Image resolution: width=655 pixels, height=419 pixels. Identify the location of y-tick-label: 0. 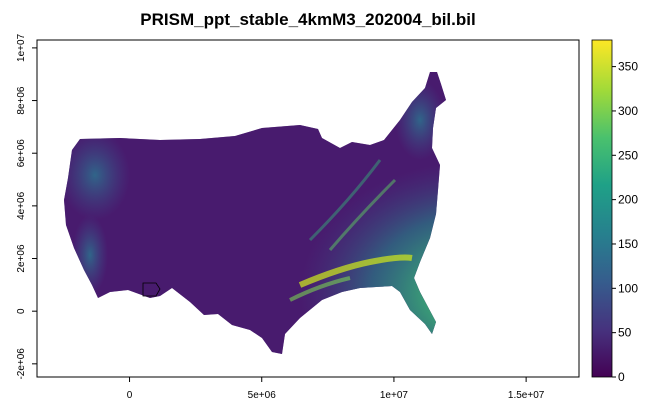
(21, 311).